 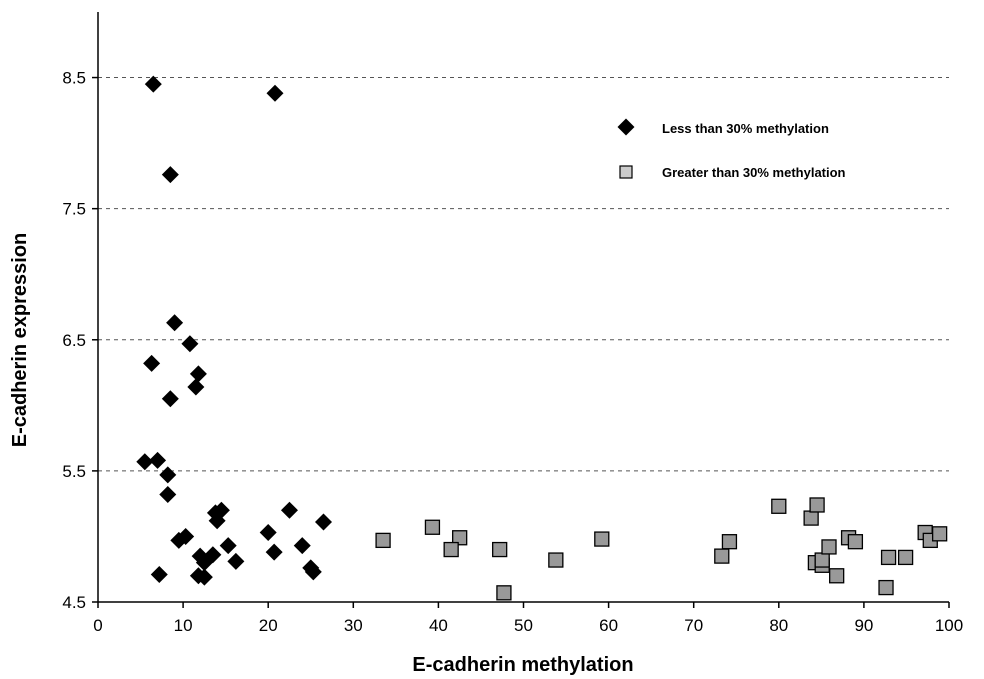 What do you see at coordinates (523, 625) in the screenshot?
I see `x-tick-label: 50` at bounding box center [523, 625].